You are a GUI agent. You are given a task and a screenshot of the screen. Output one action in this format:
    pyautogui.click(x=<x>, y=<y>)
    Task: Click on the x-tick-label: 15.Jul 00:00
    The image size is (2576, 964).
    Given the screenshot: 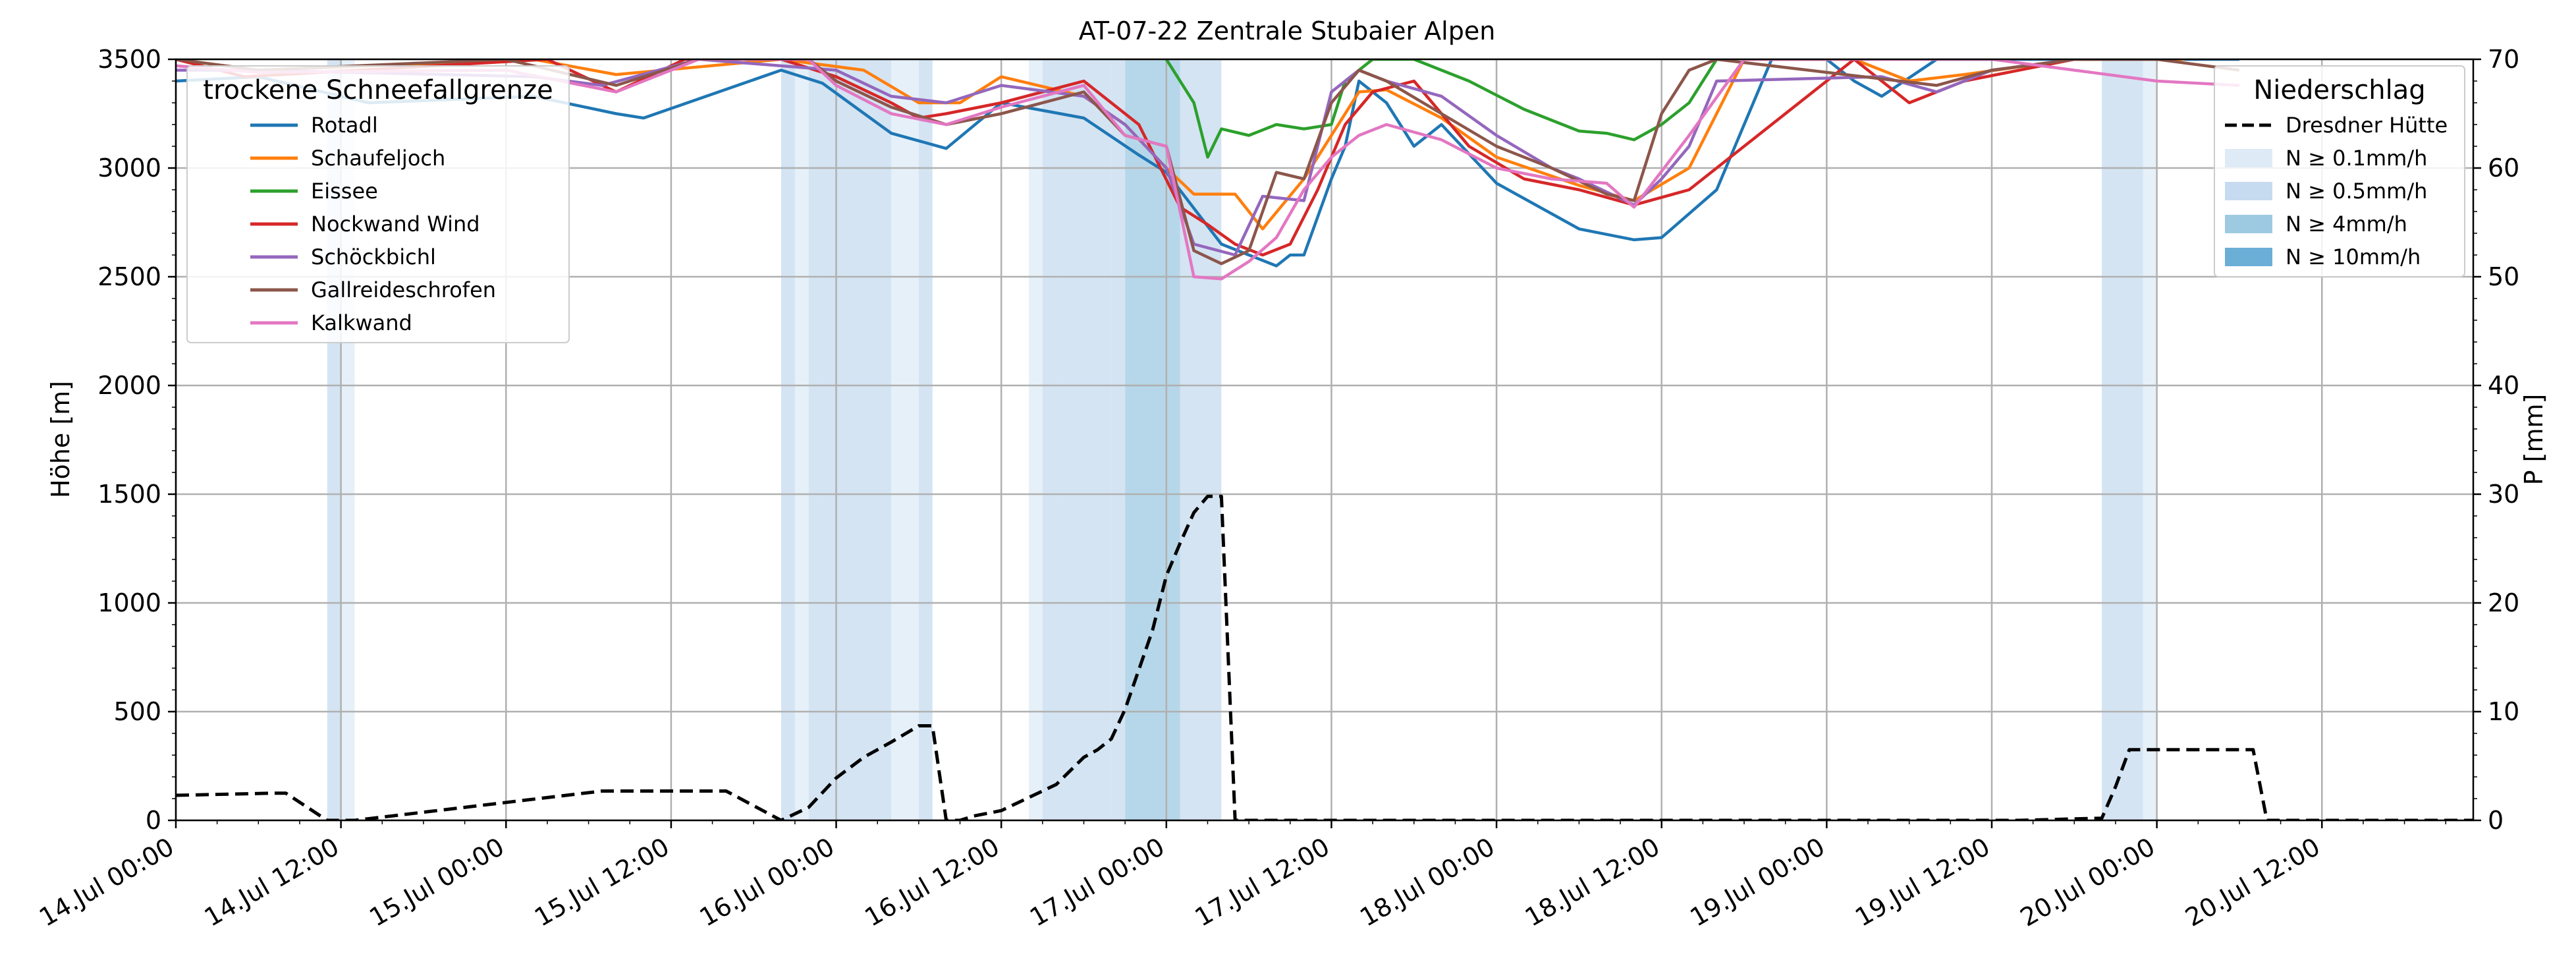 What is the action you would take?
    pyautogui.click(x=436, y=882)
    